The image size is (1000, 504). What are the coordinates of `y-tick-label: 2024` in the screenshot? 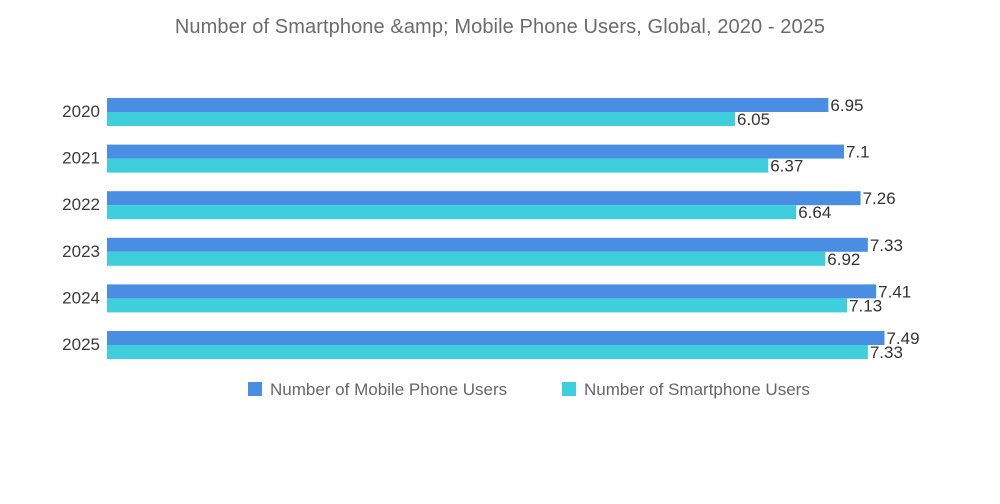 It's located at (81, 297).